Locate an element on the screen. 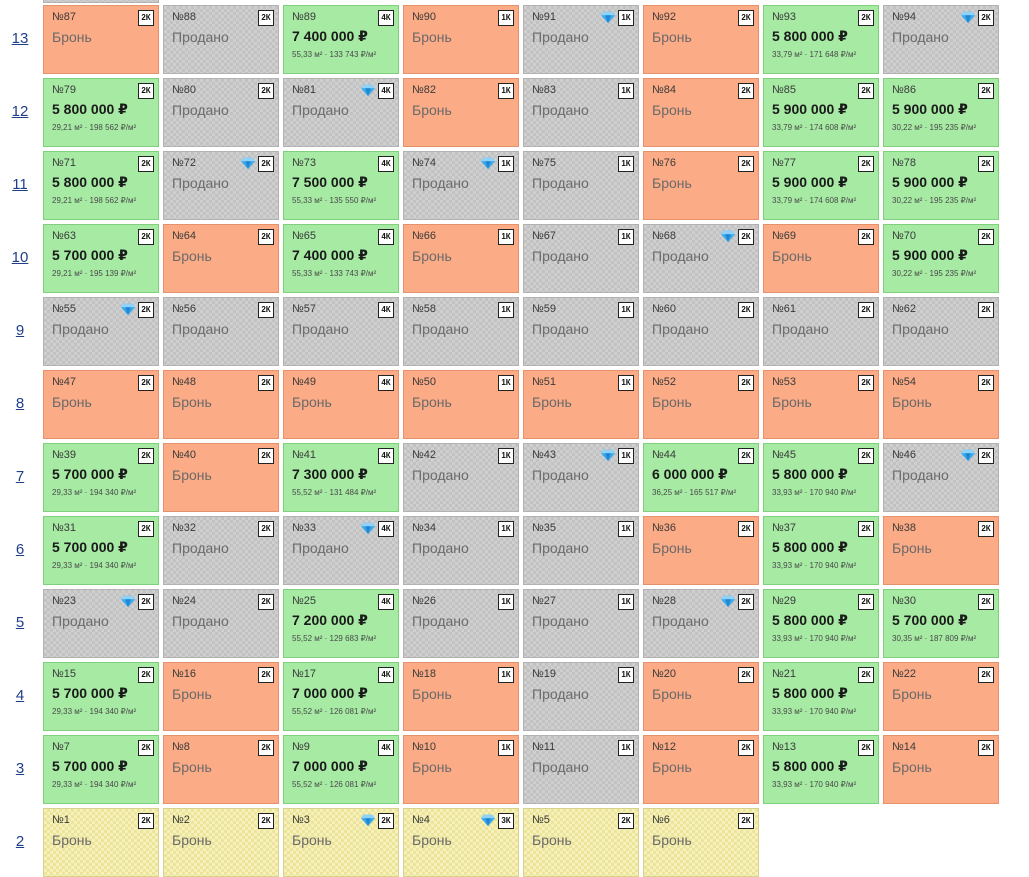  apartment-cell: №36 2К Бронь is located at coordinates (701, 550).